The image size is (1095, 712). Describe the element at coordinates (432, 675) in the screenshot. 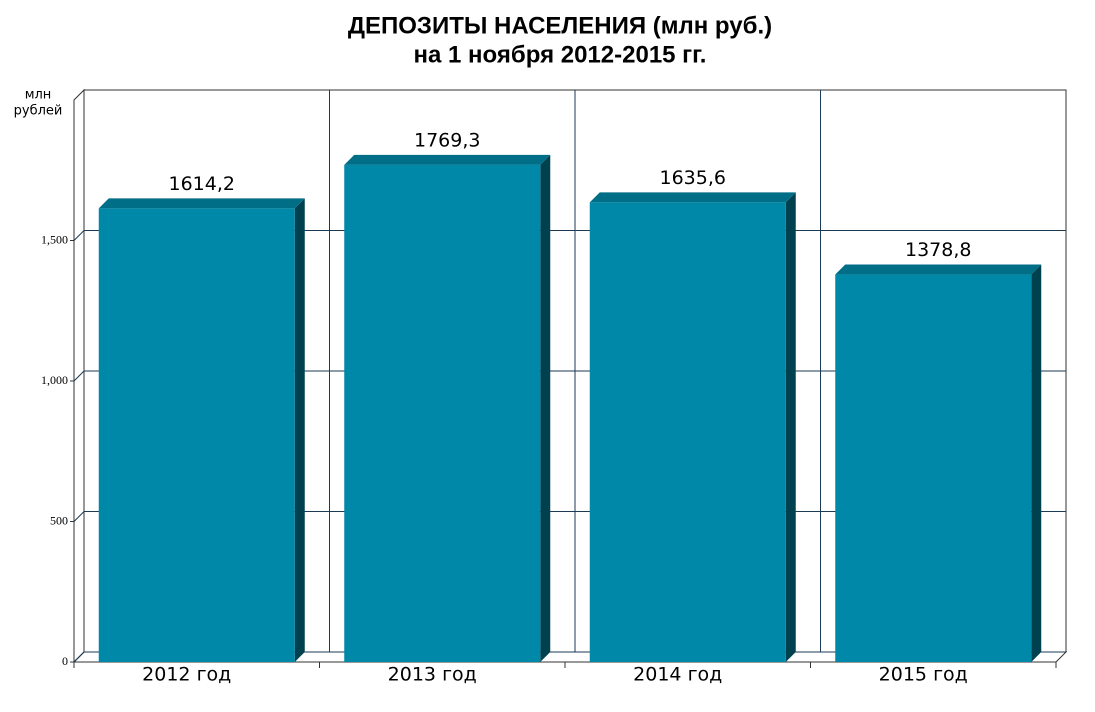

I see `x-tick-label: 2013 год` at that location.